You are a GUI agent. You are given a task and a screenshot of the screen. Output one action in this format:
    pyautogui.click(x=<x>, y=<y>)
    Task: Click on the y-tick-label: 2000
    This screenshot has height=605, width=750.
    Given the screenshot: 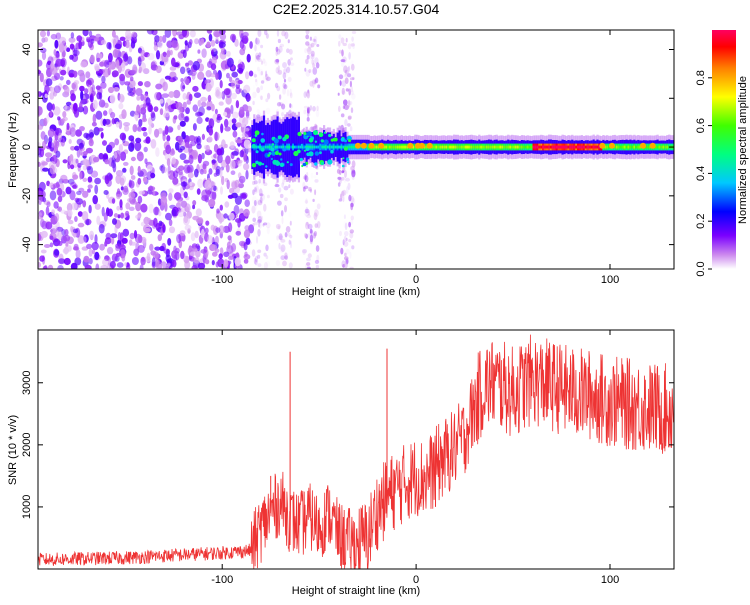 What is the action you would take?
    pyautogui.click(x=27, y=445)
    